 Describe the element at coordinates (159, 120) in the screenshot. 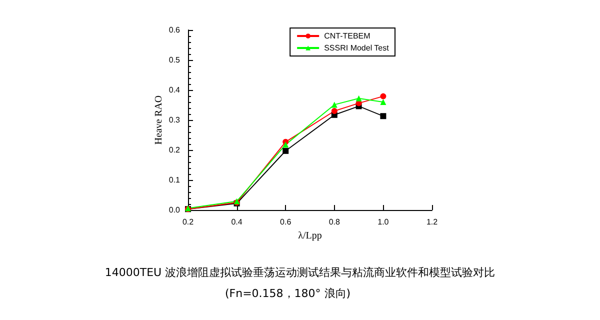

I see `y-axis-title: Heave RAO` at that location.